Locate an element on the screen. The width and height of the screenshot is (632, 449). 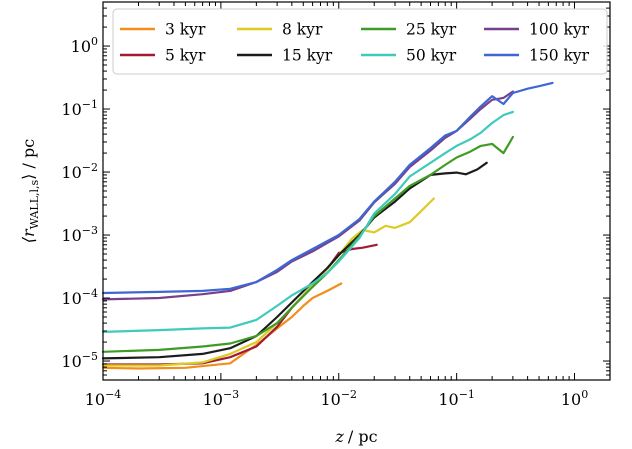
legend-label: 25 kyr is located at coordinates (431, 30).